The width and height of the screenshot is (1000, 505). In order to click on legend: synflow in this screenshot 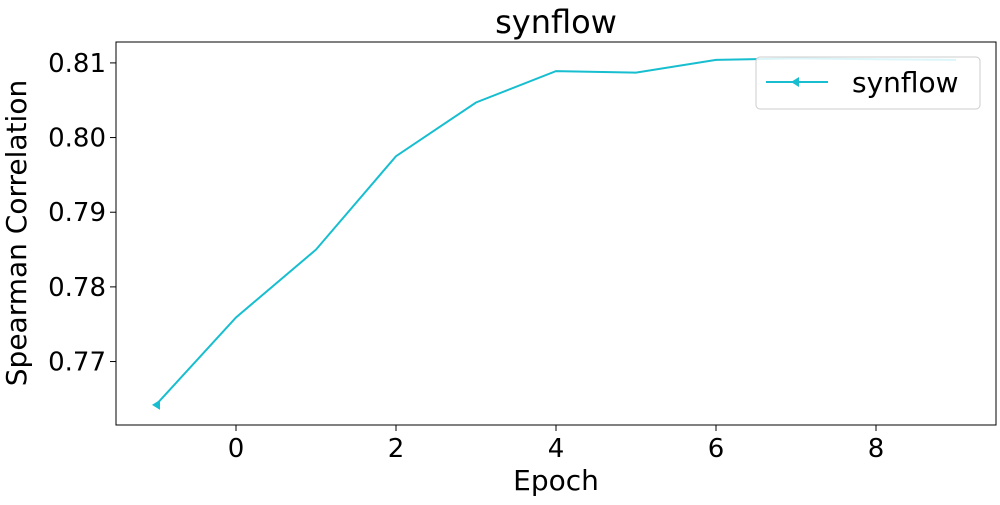, I will do `click(868, 83)`.